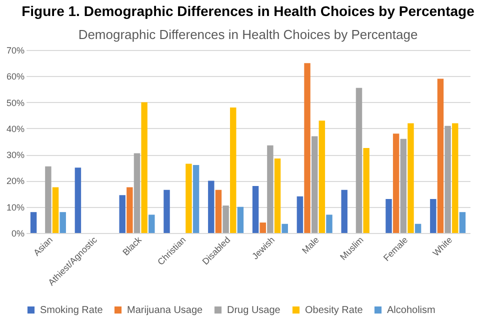  I want to click on y-tick-label: 50%, so click(15, 103).